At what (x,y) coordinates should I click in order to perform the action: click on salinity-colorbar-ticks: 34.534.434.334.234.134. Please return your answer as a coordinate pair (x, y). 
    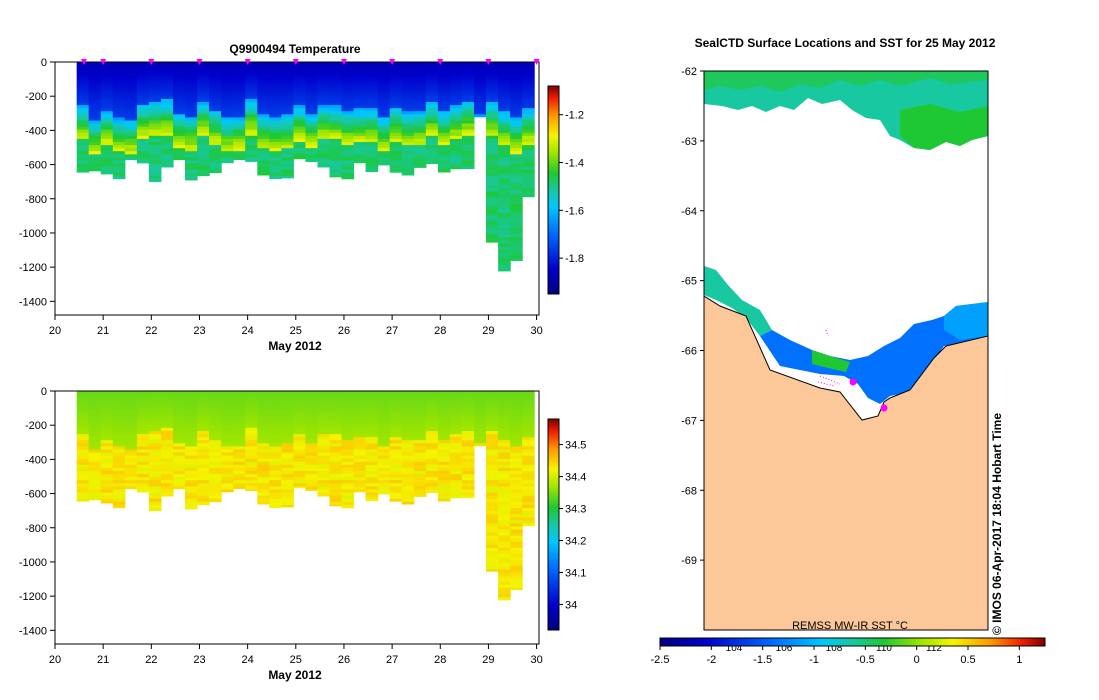
    Looking at the image, I should click on (572, 525).